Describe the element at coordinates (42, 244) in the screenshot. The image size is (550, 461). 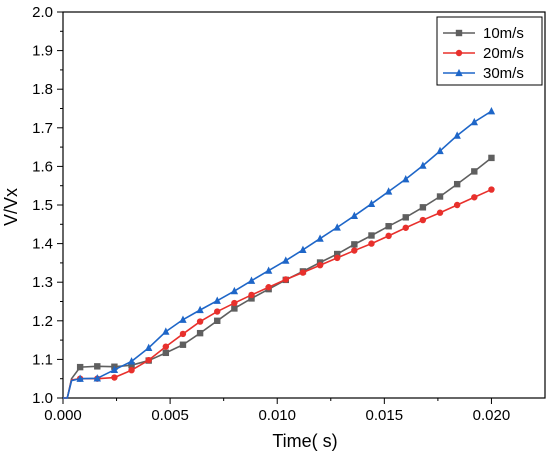
I see `y-tick-label: 1.4` at that location.